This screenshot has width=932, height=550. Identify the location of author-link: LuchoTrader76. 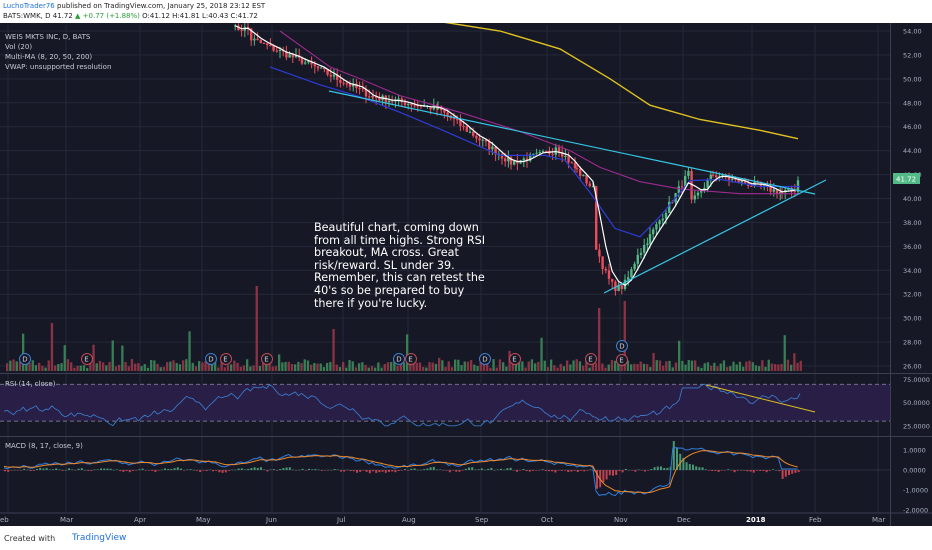
(29, 6).